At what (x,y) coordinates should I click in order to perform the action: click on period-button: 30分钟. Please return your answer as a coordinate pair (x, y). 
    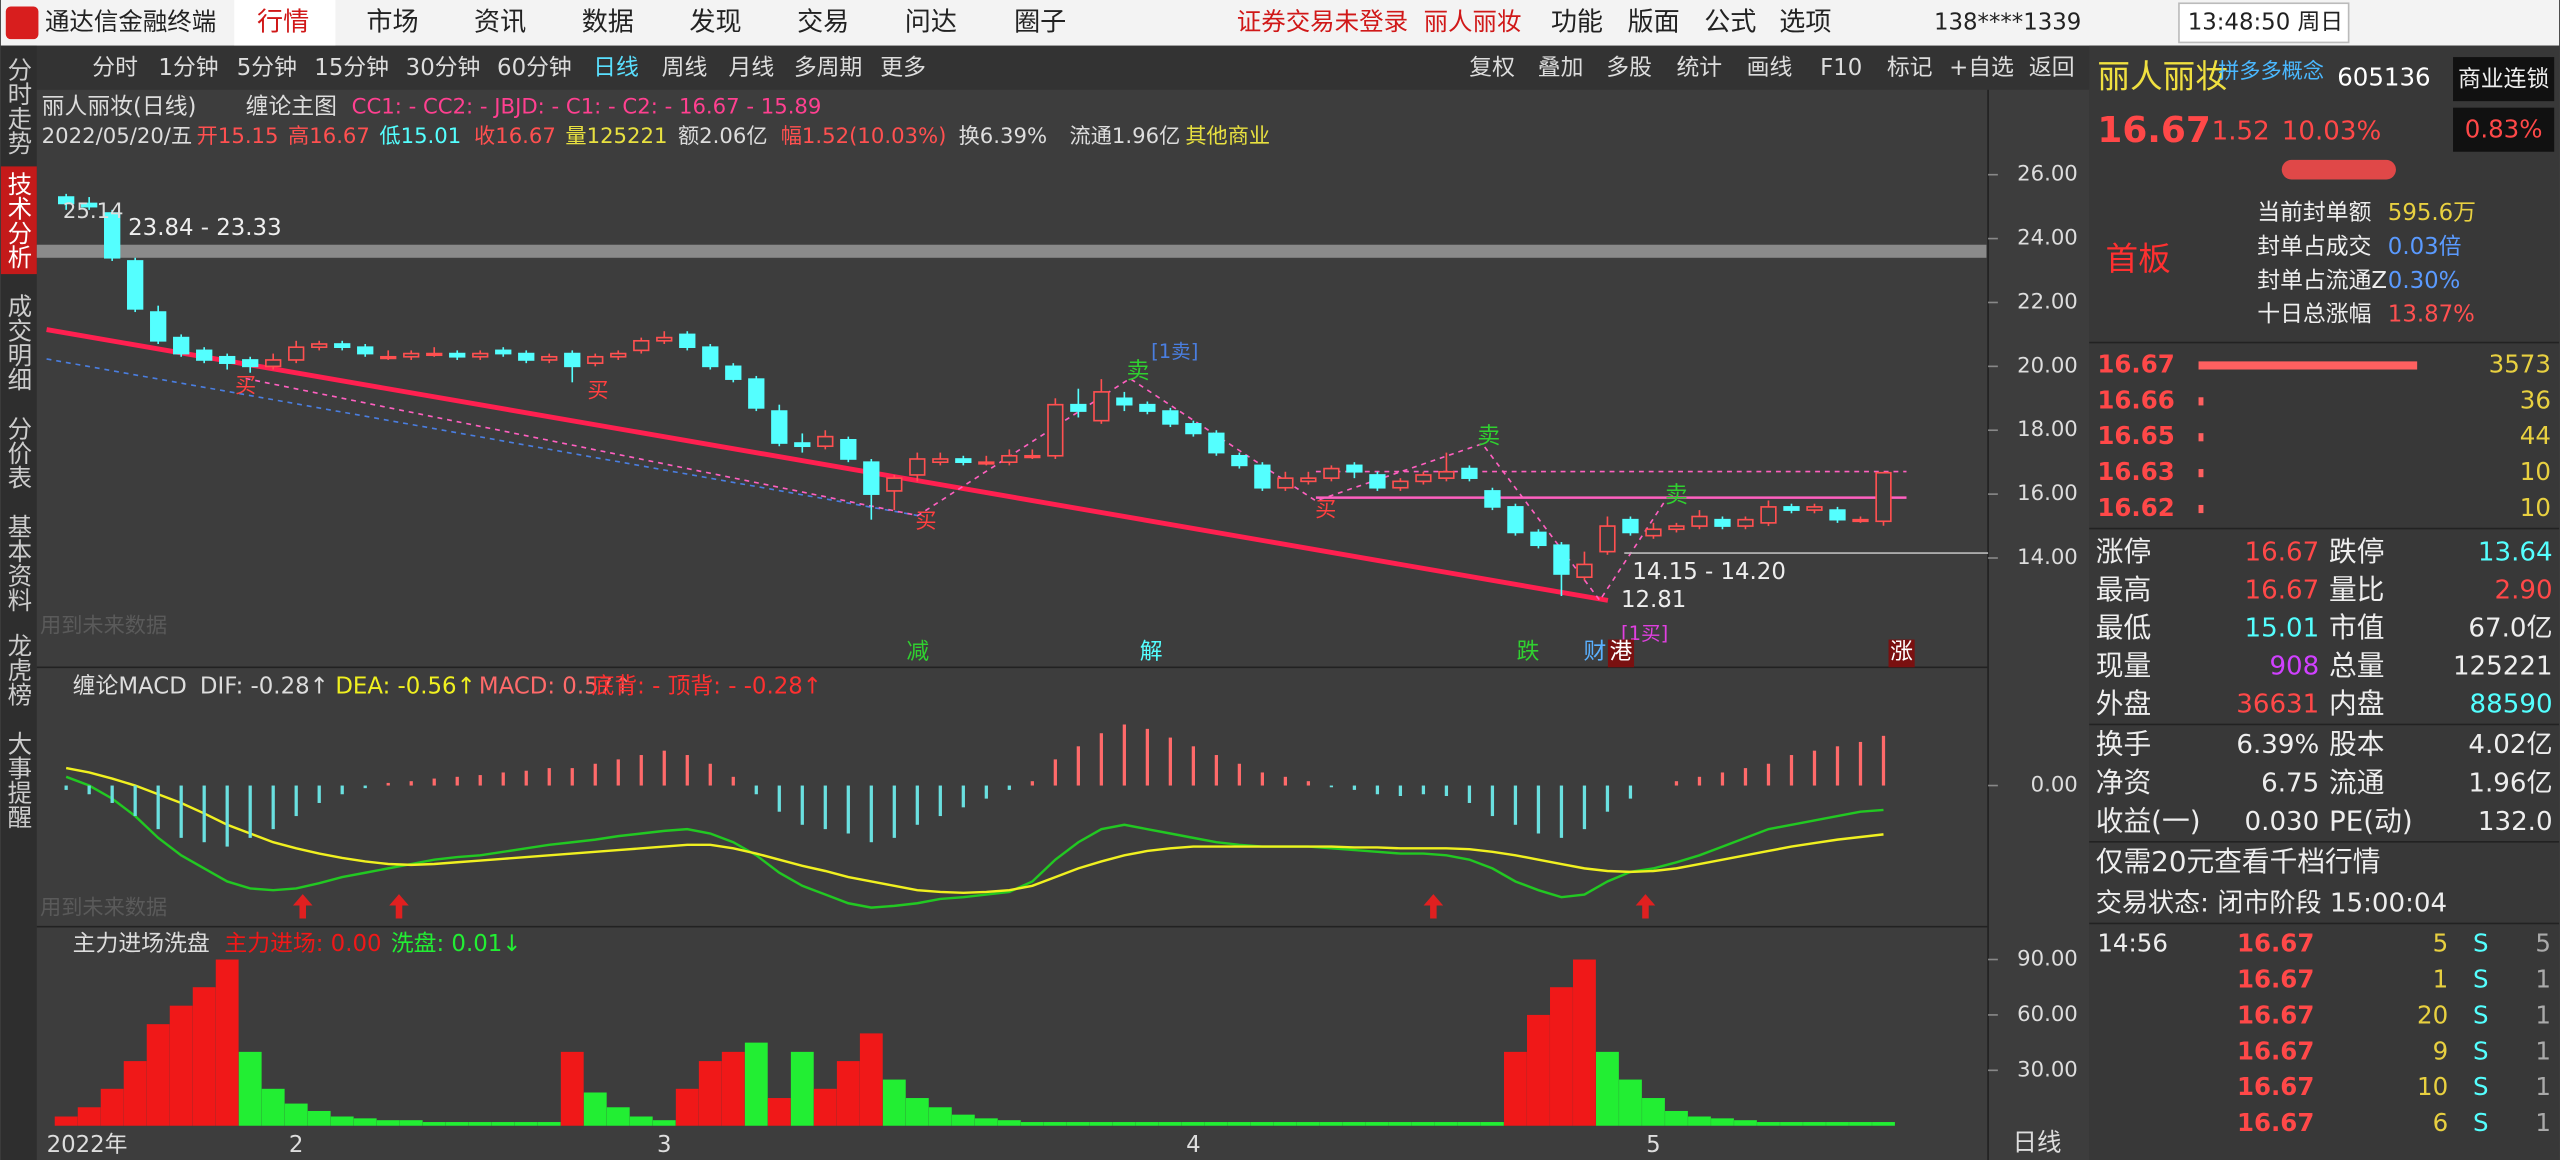
    Looking at the image, I should click on (443, 68).